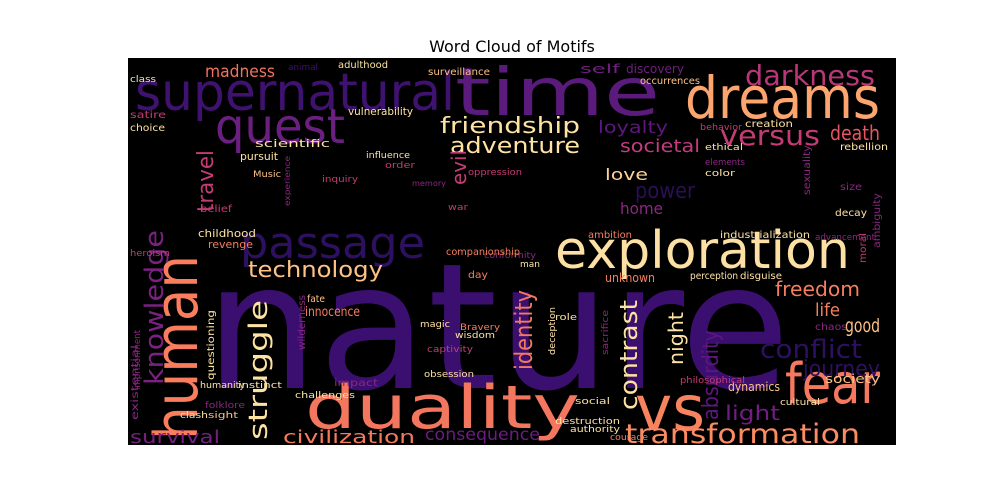 The width and height of the screenshot is (1000, 504). Describe the element at coordinates (811, 350) in the screenshot. I see `word: conflict` at that location.